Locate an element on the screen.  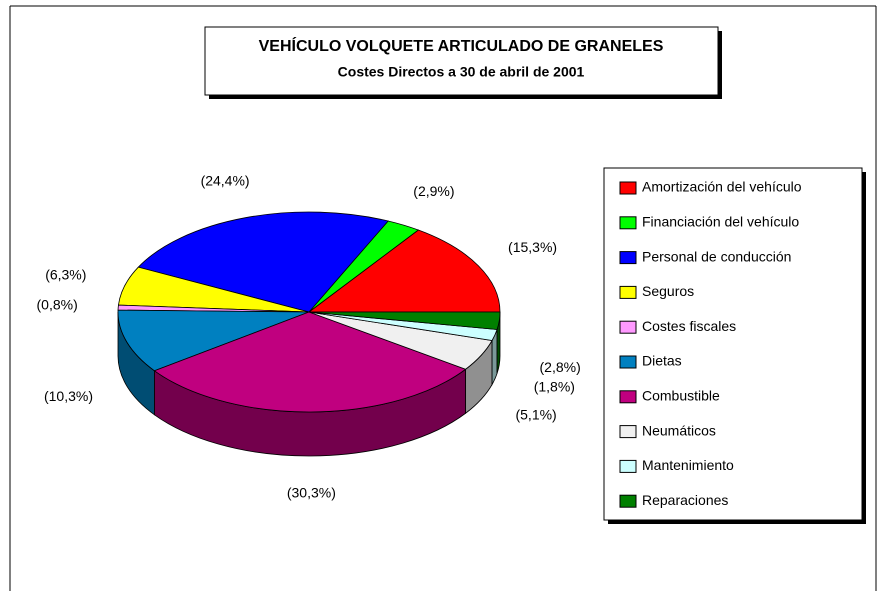
value-label: (0,8%) is located at coordinates (57, 305).